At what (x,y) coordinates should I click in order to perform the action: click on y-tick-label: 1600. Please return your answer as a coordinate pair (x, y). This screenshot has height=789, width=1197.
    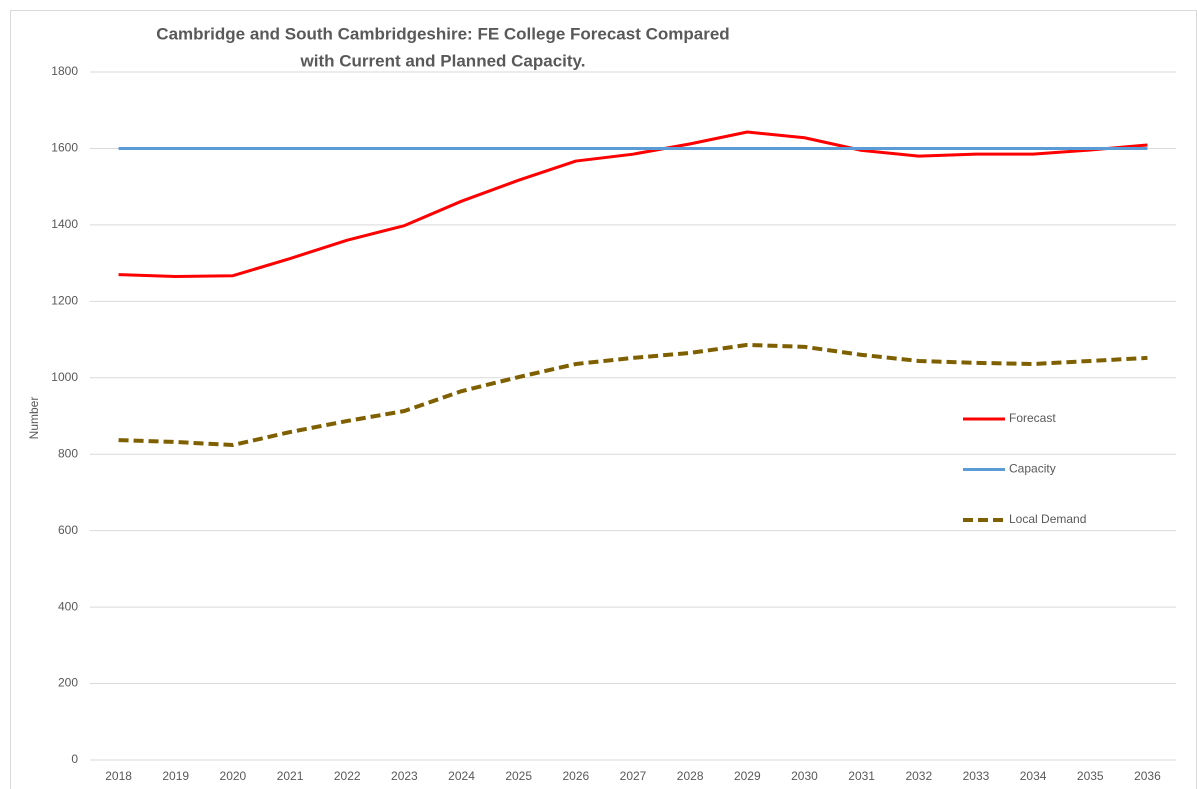
    Looking at the image, I should click on (64, 148).